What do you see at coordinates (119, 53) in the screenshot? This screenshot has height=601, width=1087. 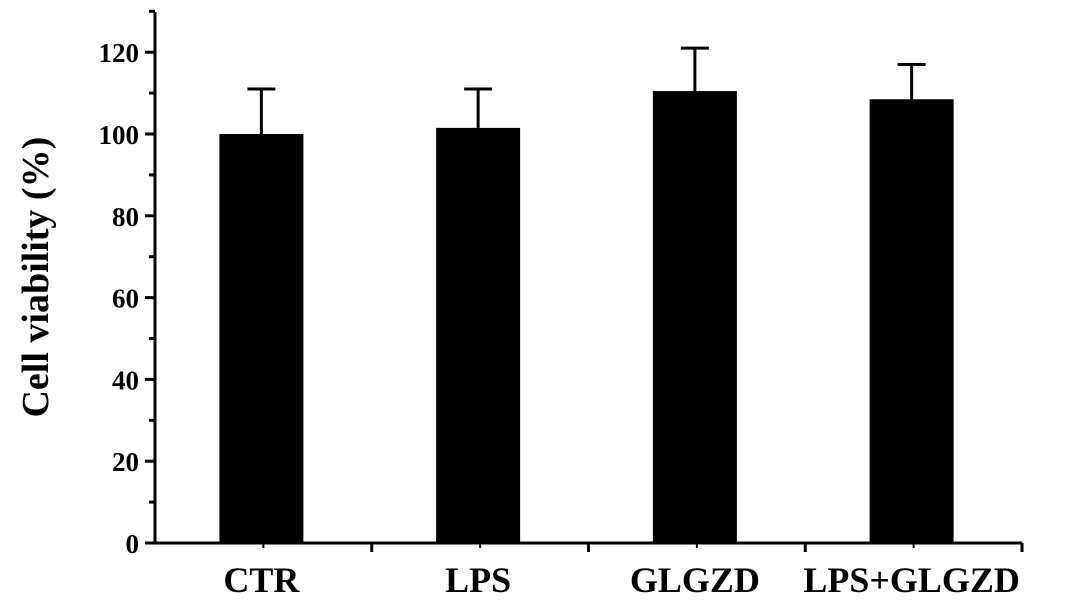 I see `y-tick-label: 120` at bounding box center [119, 53].